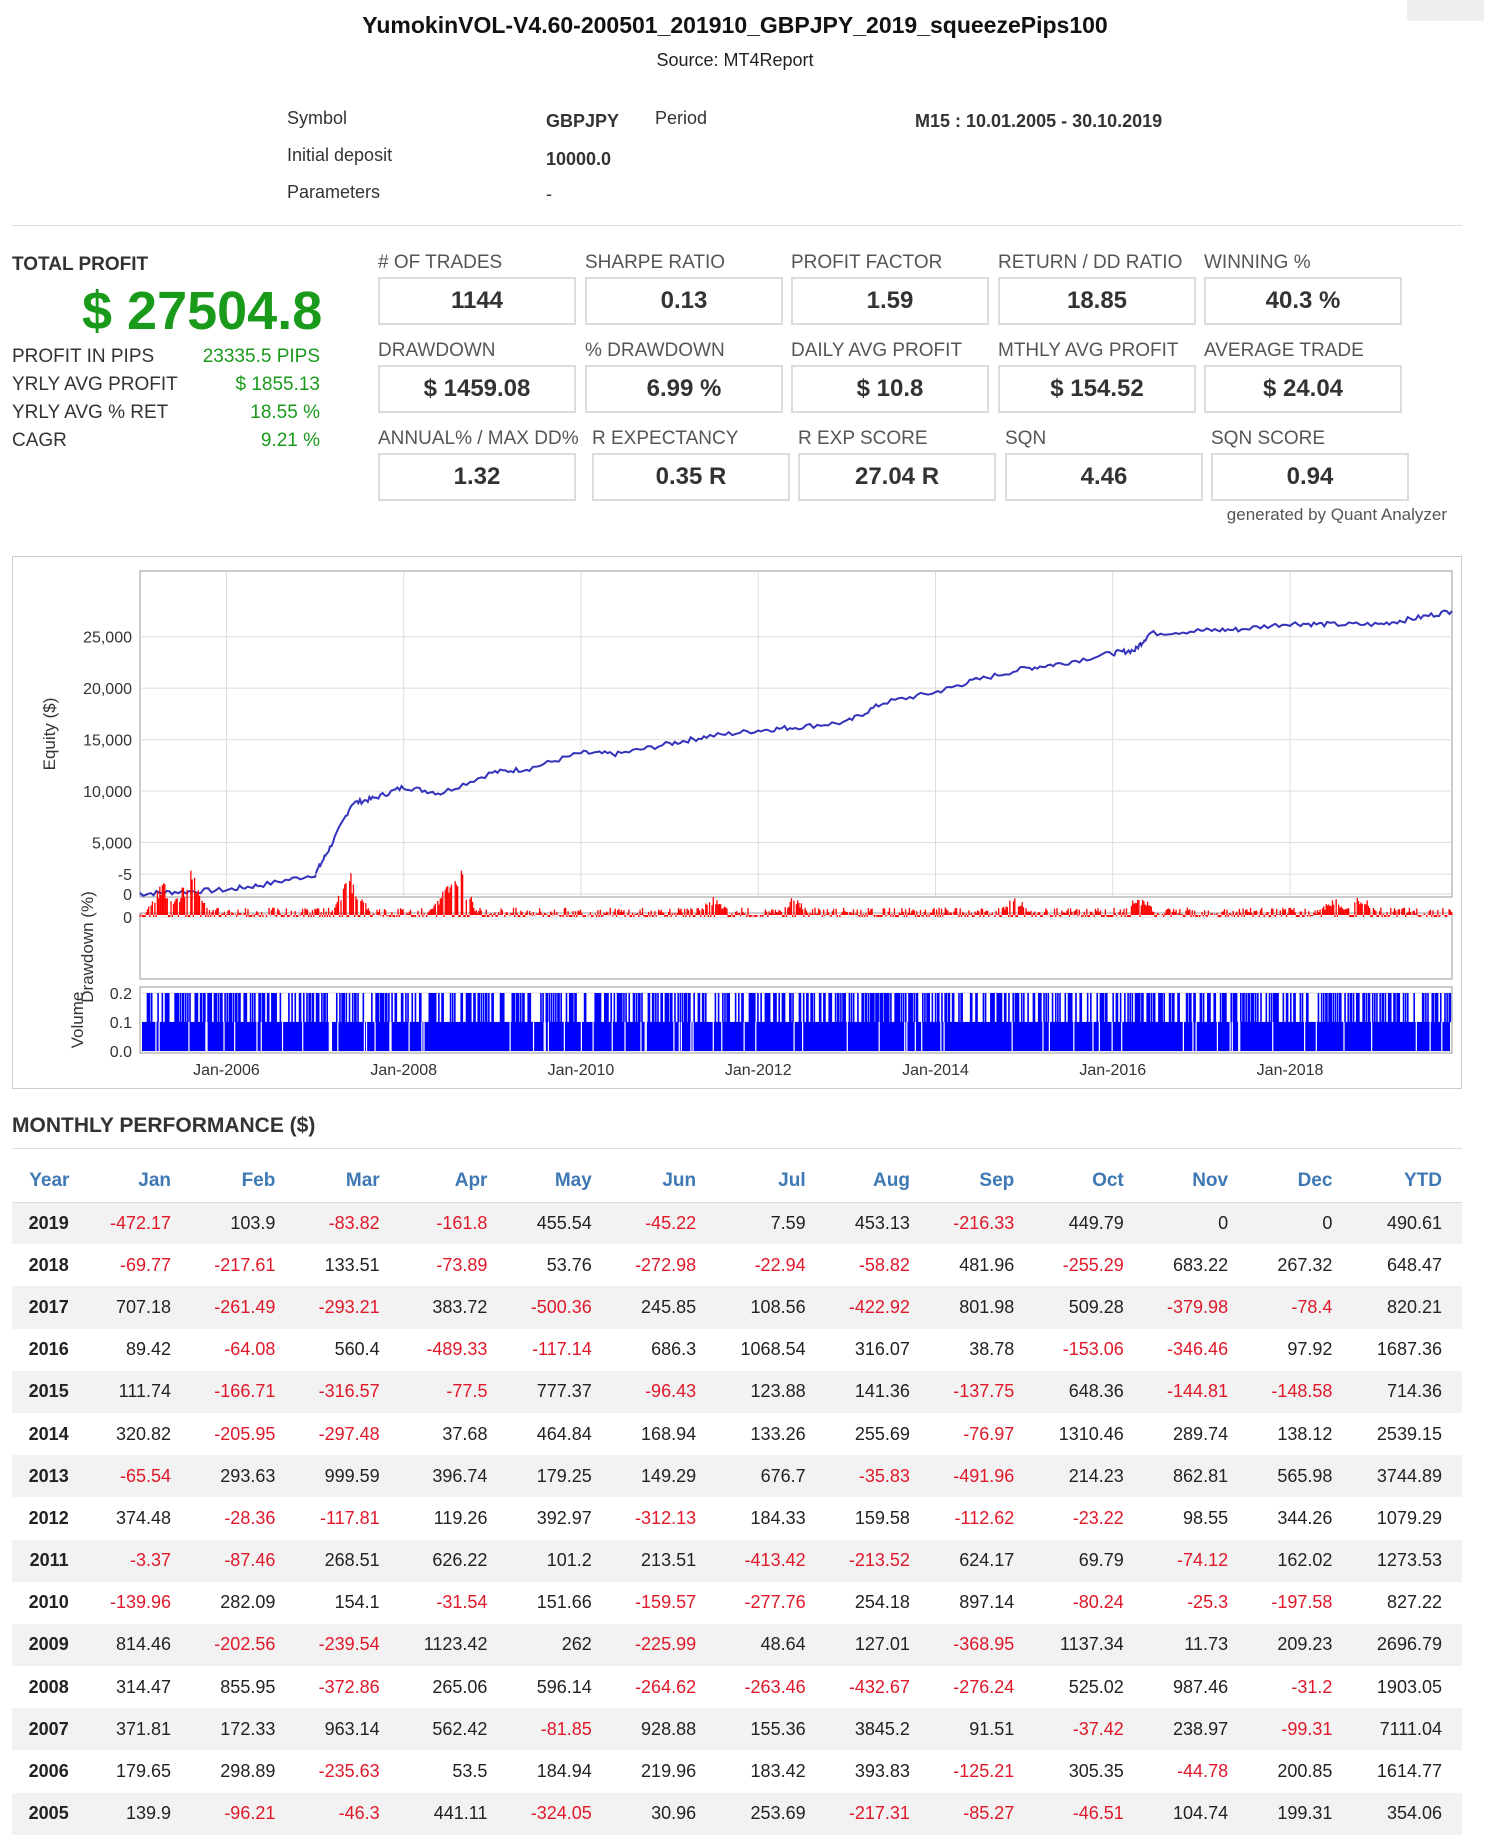 The image size is (1504, 1846). I want to click on stat-daily-avg: DAILY AVG PROFIT $ 10.8, so click(890, 376).